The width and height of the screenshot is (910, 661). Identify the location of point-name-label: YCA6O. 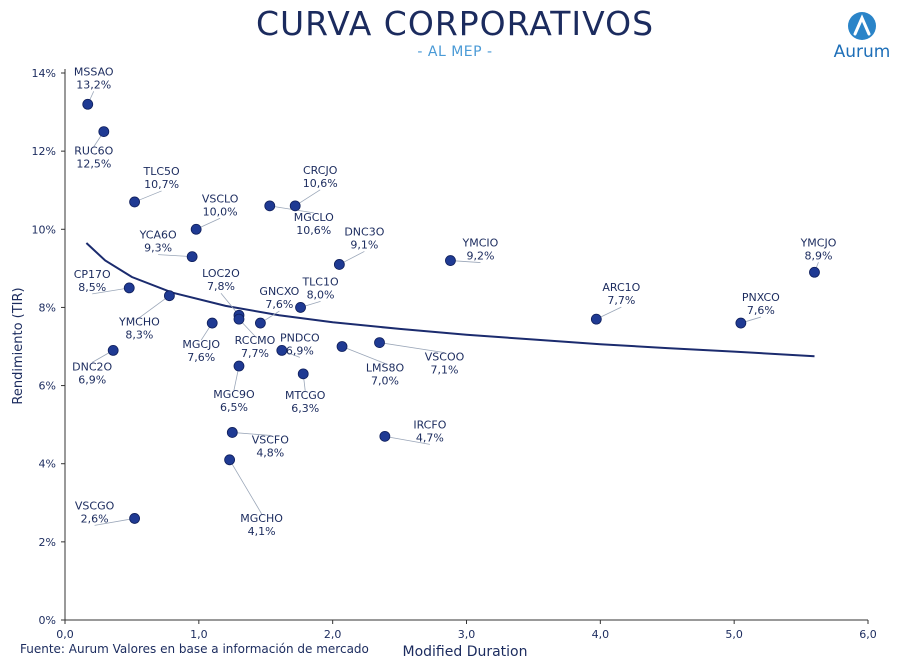
(158, 235).